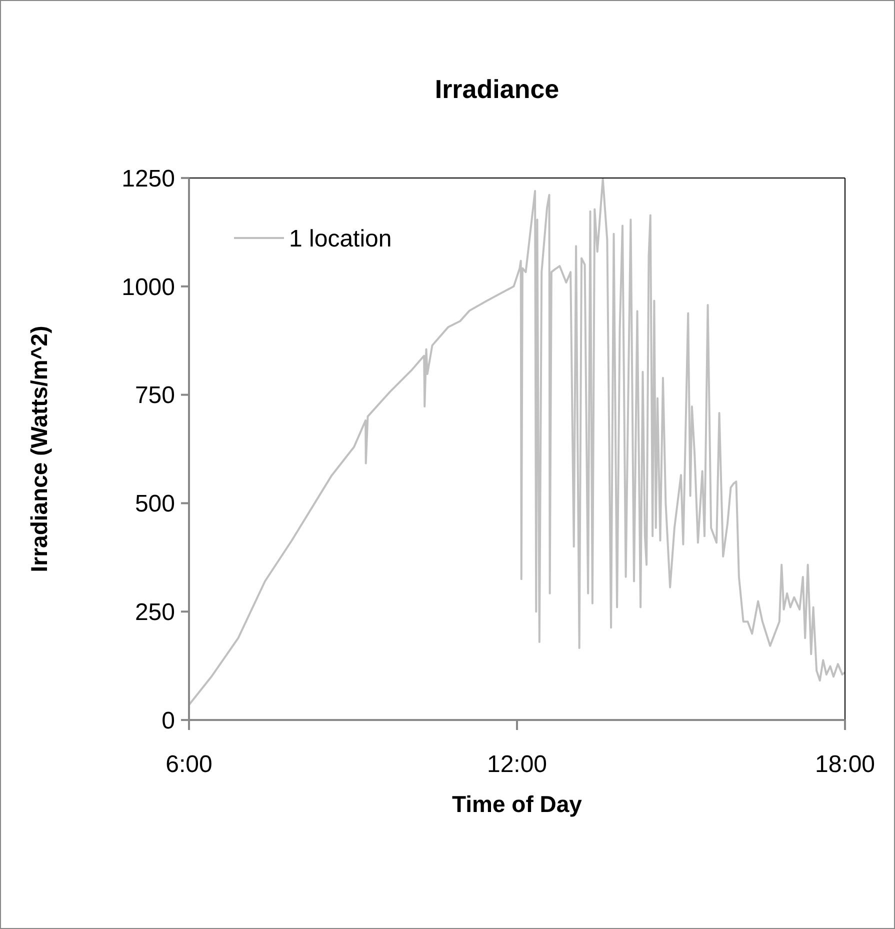 This screenshot has height=929, width=895. What do you see at coordinates (39, 449) in the screenshot?
I see `y-axis-title: Irradiance (Watts/m^2)` at bounding box center [39, 449].